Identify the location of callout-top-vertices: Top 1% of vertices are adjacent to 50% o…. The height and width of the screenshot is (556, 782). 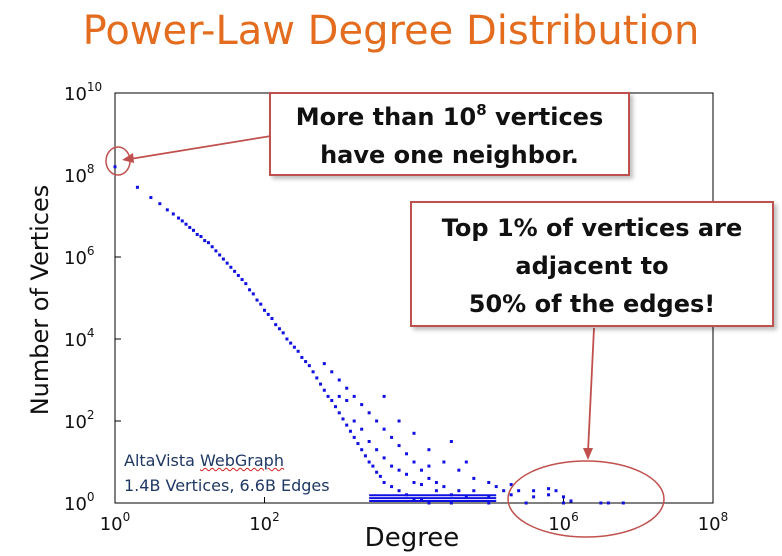
(592, 264).